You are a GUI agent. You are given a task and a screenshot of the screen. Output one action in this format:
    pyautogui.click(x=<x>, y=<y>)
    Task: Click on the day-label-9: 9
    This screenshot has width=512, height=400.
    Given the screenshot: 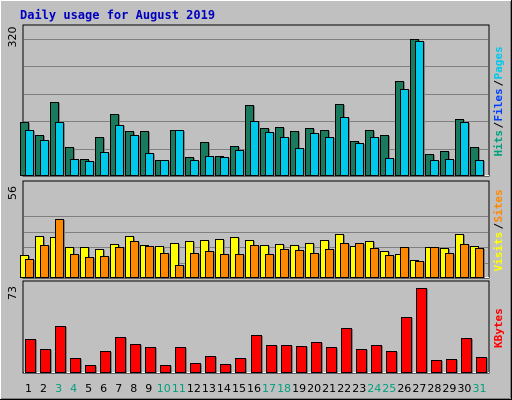 What is the action you would take?
    pyautogui.click(x=148, y=388)
    